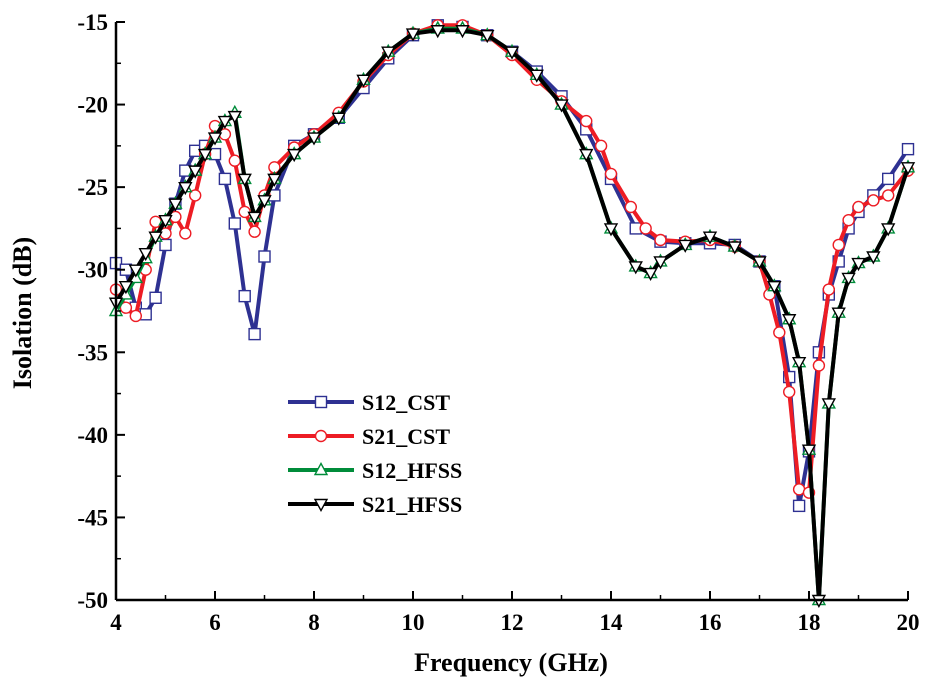 The image size is (926, 678). Describe the element at coordinates (22, 313) in the screenshot. I see `y-axis-title: Isolation (dB)` at that location.